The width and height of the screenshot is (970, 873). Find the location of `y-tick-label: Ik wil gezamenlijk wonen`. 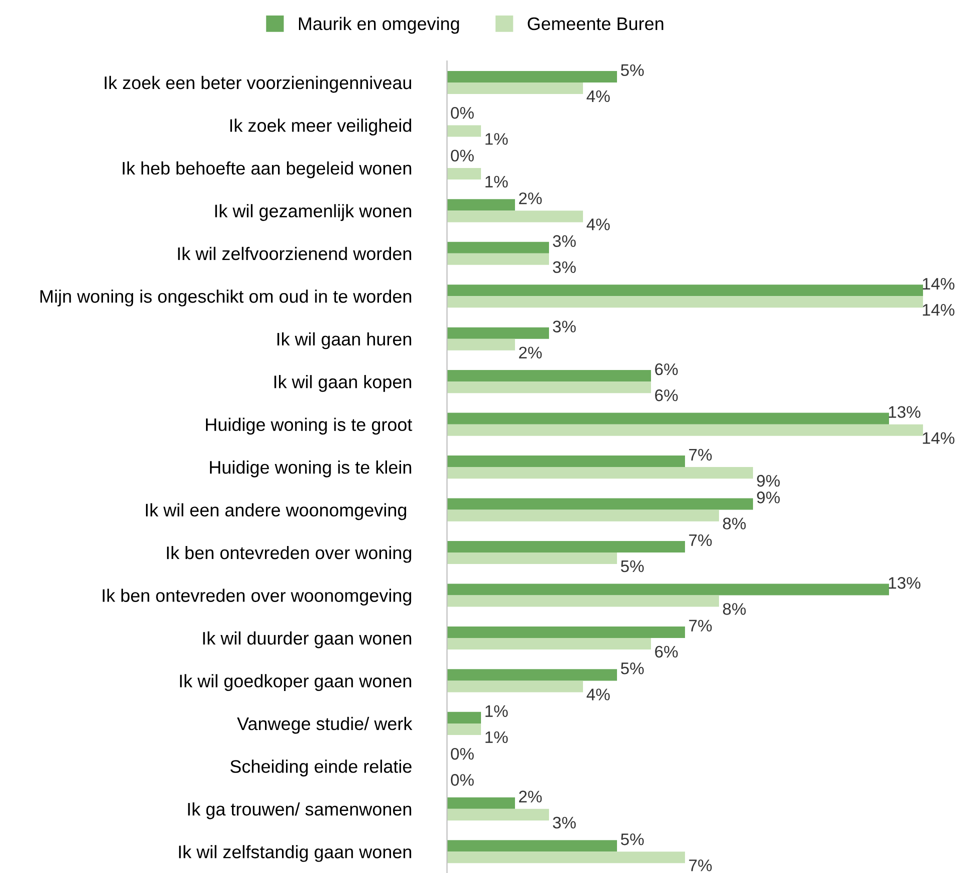

y-tick-label: Ik wil gezamenlijk wonen is located at coordinates (313, 212).